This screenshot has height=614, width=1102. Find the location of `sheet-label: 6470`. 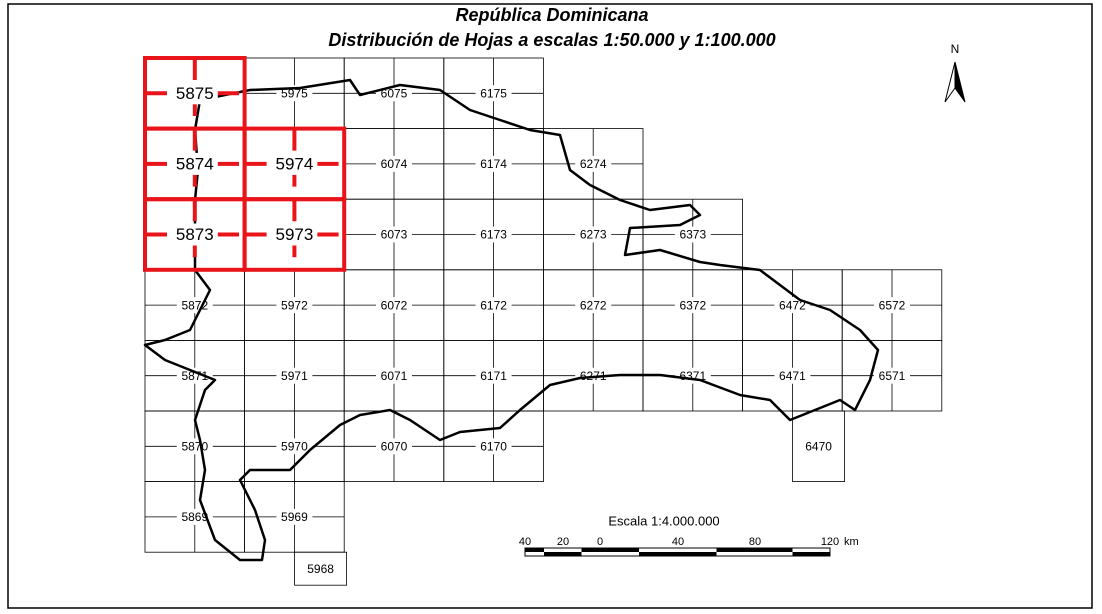

sheet-label: 6470 is located at coordinates (818, 446).